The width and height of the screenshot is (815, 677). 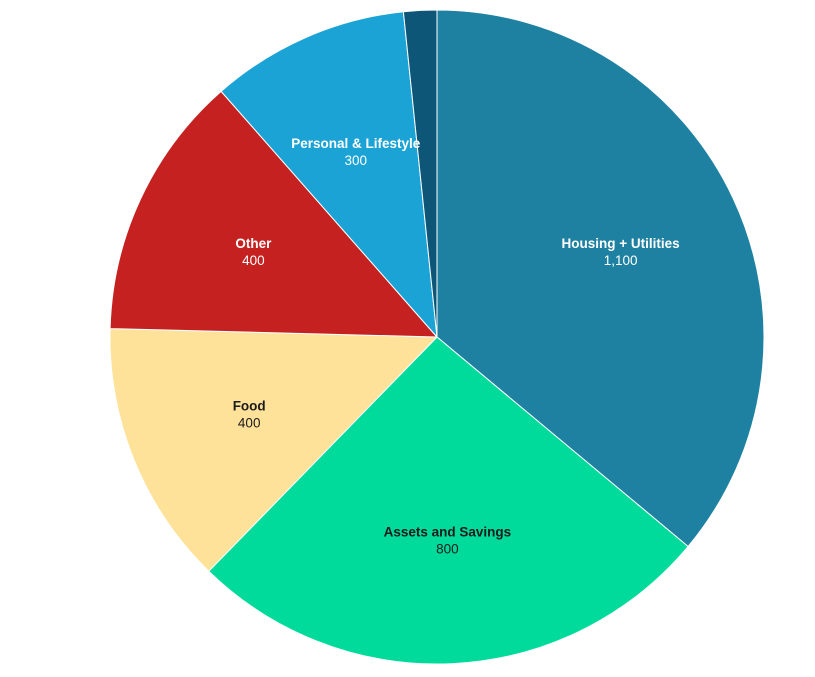 What do you see at coordinates (249, 405) in the screenshot?
I see `slice-label-food: Food` at bounding box center [249, 405].